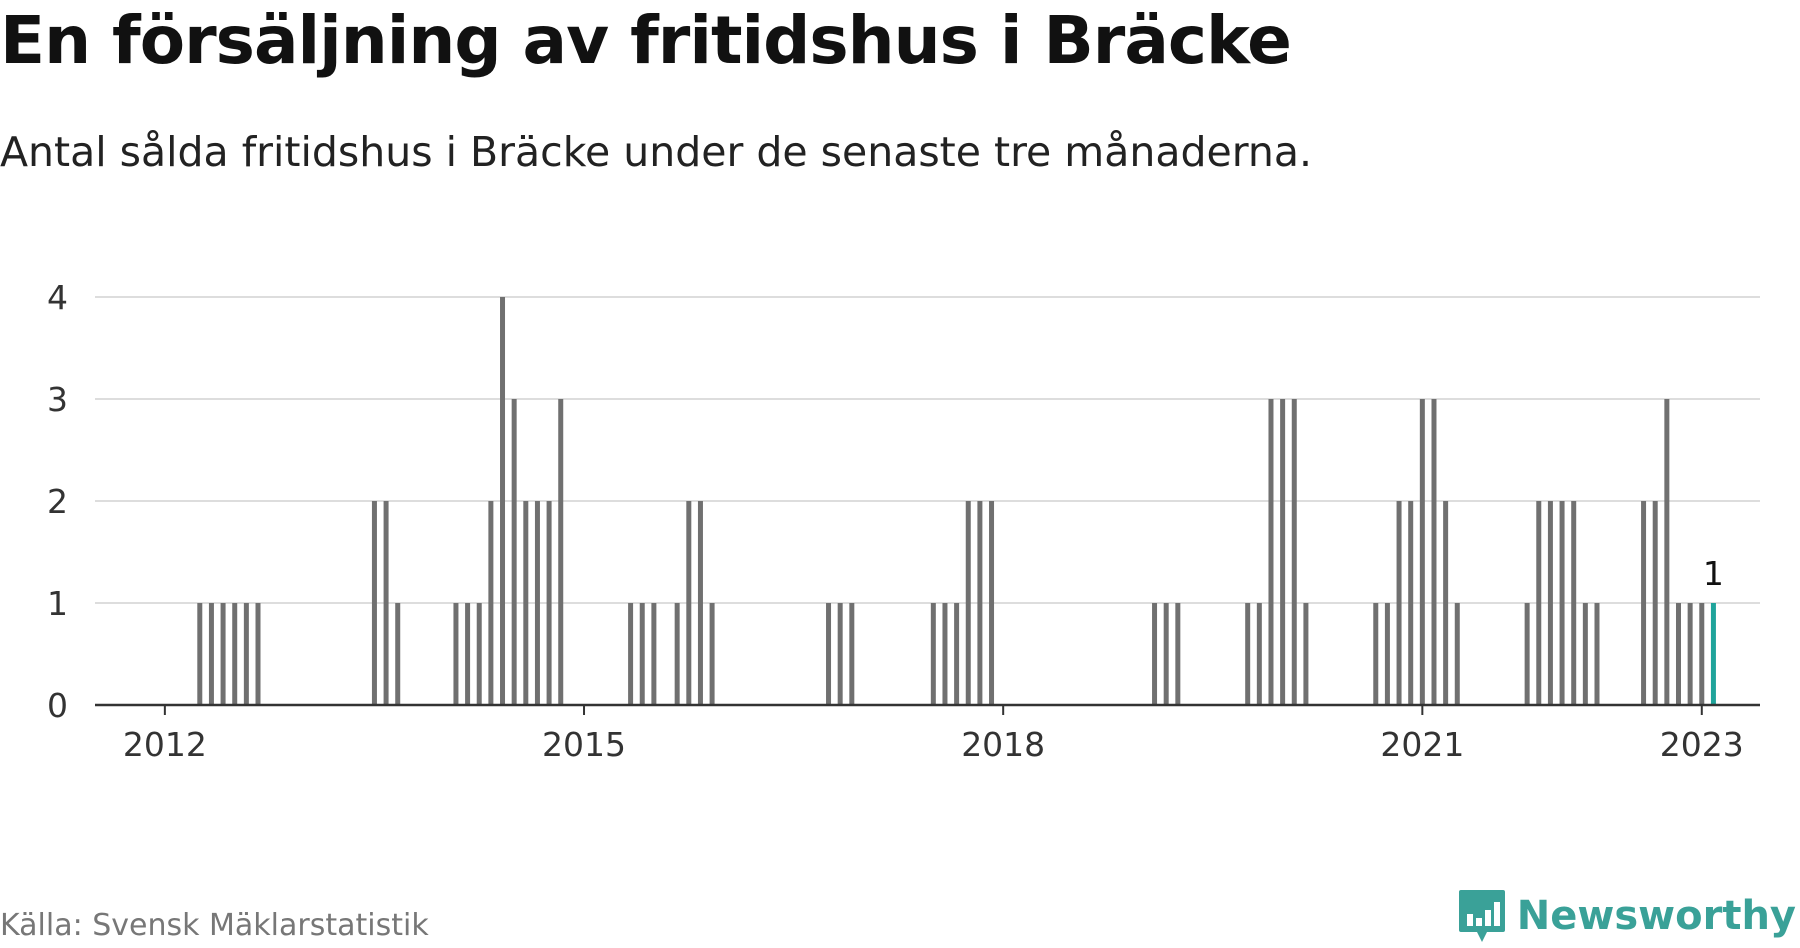 This screenshot has height=948, width=1800. What do you see at coordinates (1713, 573) in the screenshot?
I see `data-label: 1` at bounding box center [1713, 573].